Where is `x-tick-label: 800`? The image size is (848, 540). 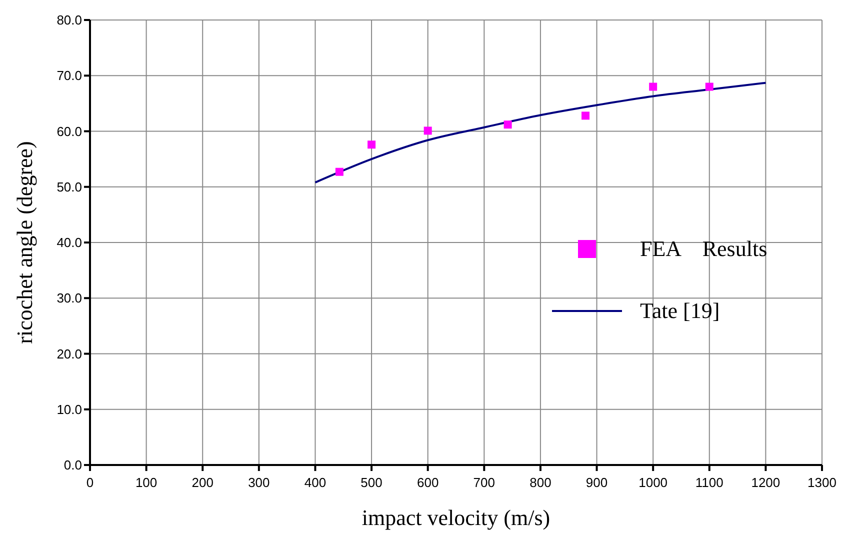 x-tick-label: 800 is located at coordinates (541, 482).